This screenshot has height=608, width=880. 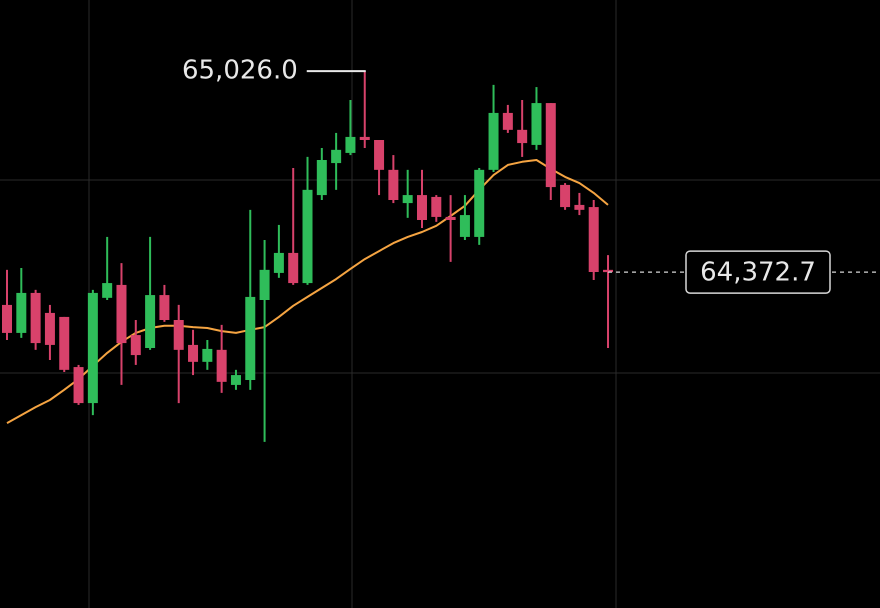 What do you see at coordinates (240, 71) in the screenshot?
I see `high-label: 65,026.0` at bounding box center [240, 71].